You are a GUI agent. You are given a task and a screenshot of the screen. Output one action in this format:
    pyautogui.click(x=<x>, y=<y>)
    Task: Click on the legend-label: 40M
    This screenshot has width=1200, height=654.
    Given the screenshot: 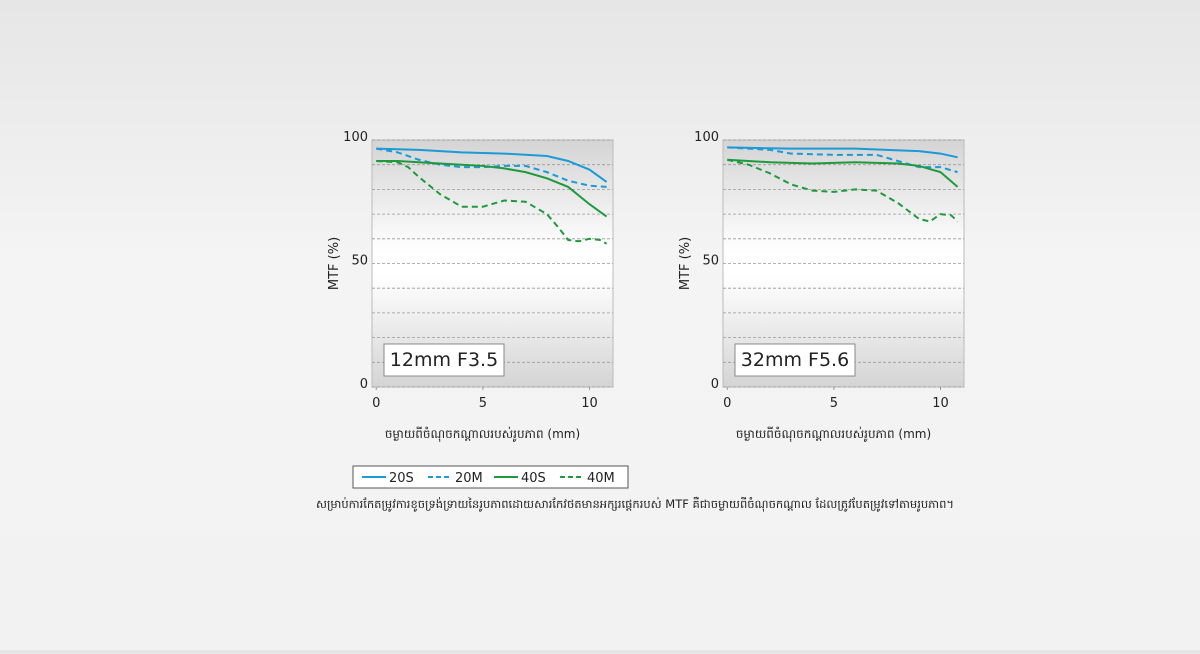 What is the action you would take?
    pyautogui.click(x=601, y=478)
    